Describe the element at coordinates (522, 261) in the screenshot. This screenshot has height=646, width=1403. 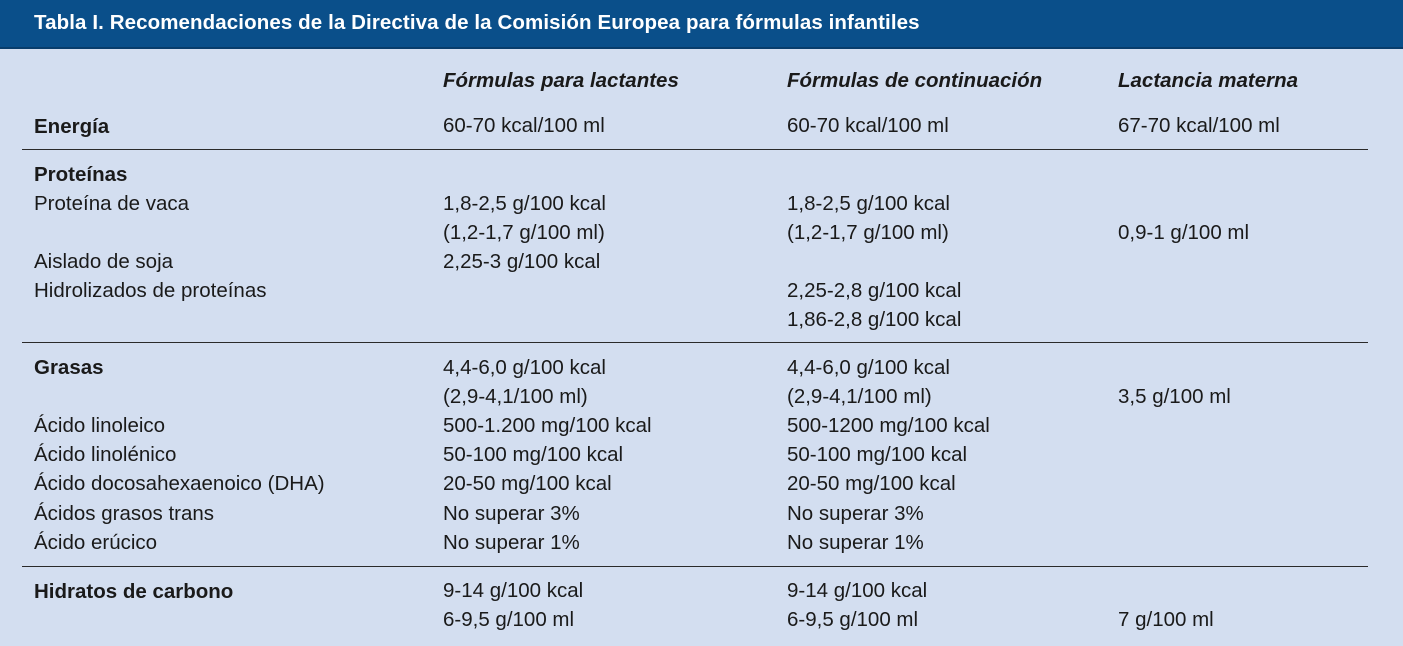
I see `cell-soja-lactantes: 2,25-3 g/100 kcal` at that location.